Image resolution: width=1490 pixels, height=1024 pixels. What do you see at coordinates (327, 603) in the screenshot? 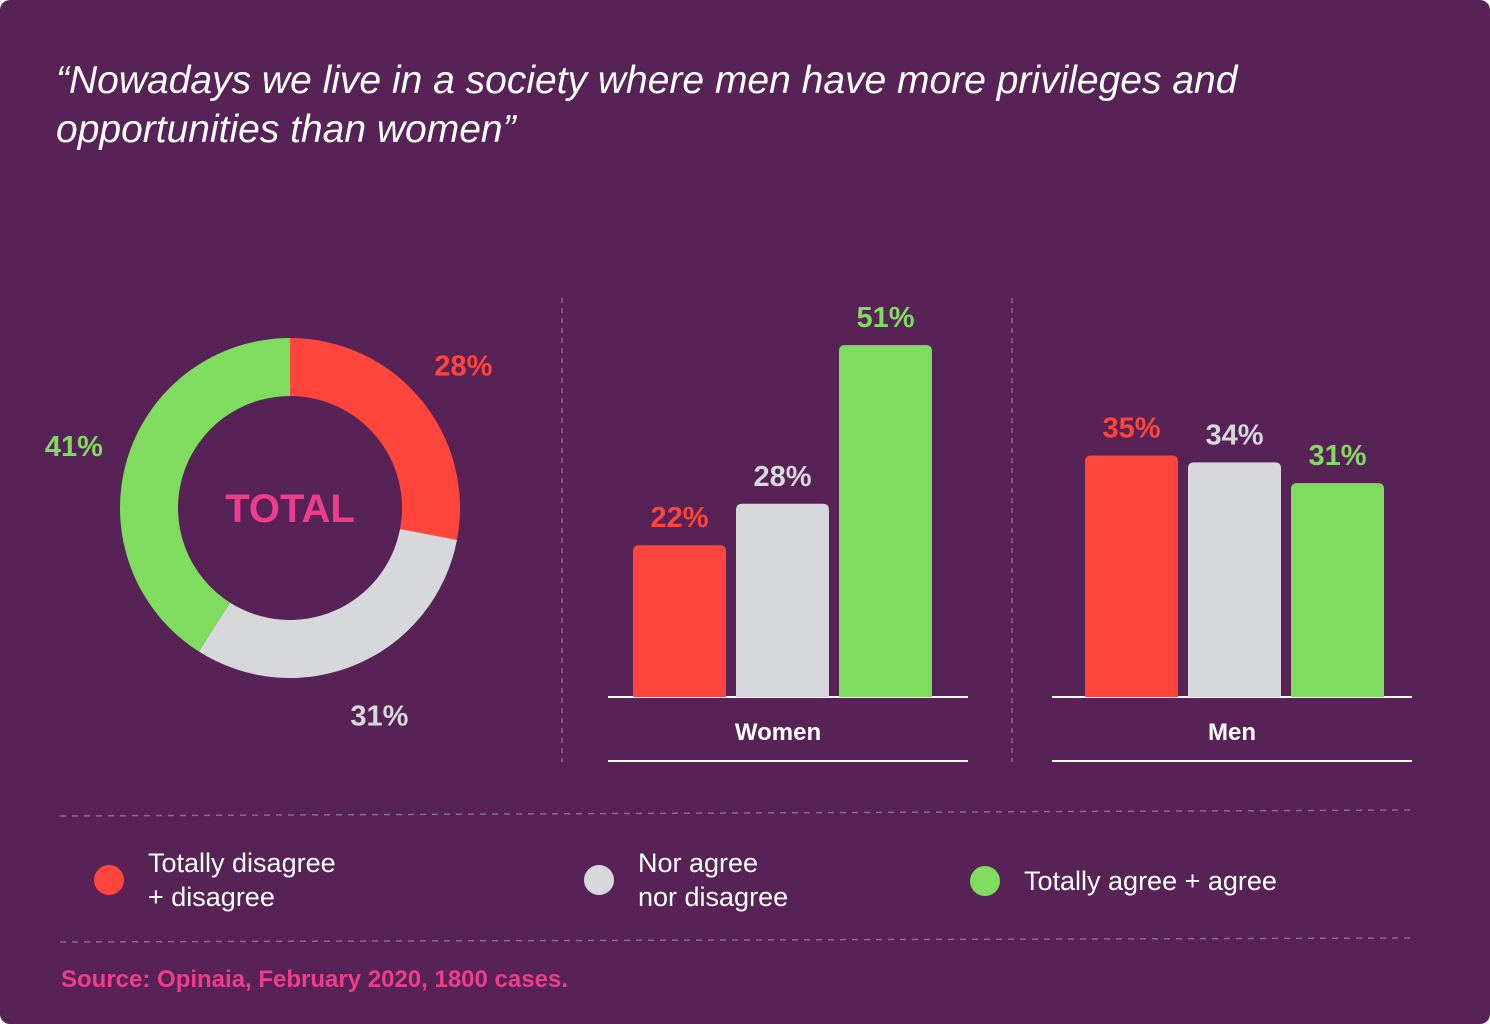
I see `donut-slice-nor-agree-nor-disagree` at bounding box center [327, 603].